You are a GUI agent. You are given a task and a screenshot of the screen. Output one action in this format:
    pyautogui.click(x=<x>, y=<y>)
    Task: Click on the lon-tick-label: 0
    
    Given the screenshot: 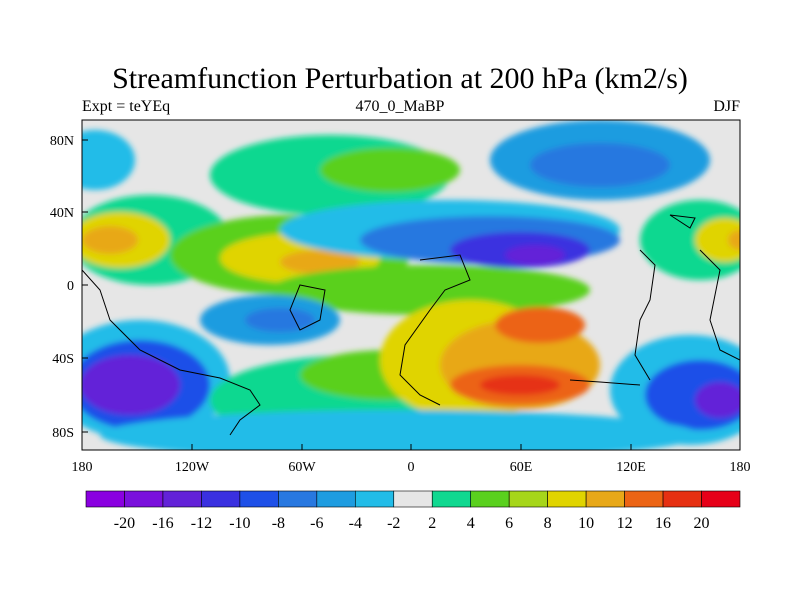 What is the action you would take?
    pyautogui.click(x=411, y=467)
    